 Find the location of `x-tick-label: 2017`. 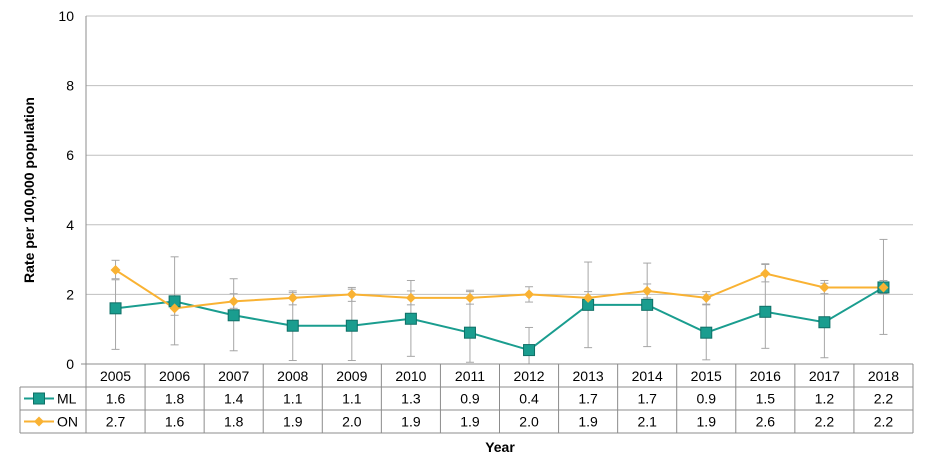

x-tick-label: 2017 is located at coordinates (824, 376).